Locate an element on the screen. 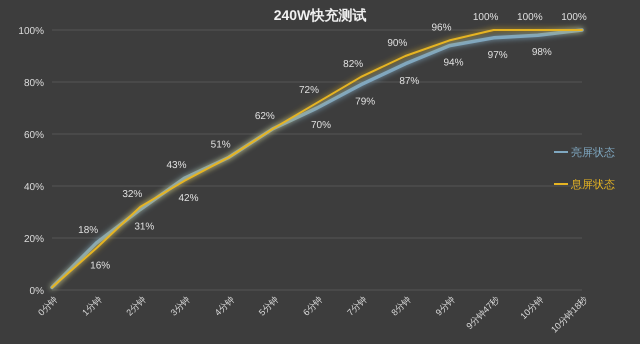 The width and height of the screenshot is (640, 344). data-label: 31% is located at coordinates (144, 226).